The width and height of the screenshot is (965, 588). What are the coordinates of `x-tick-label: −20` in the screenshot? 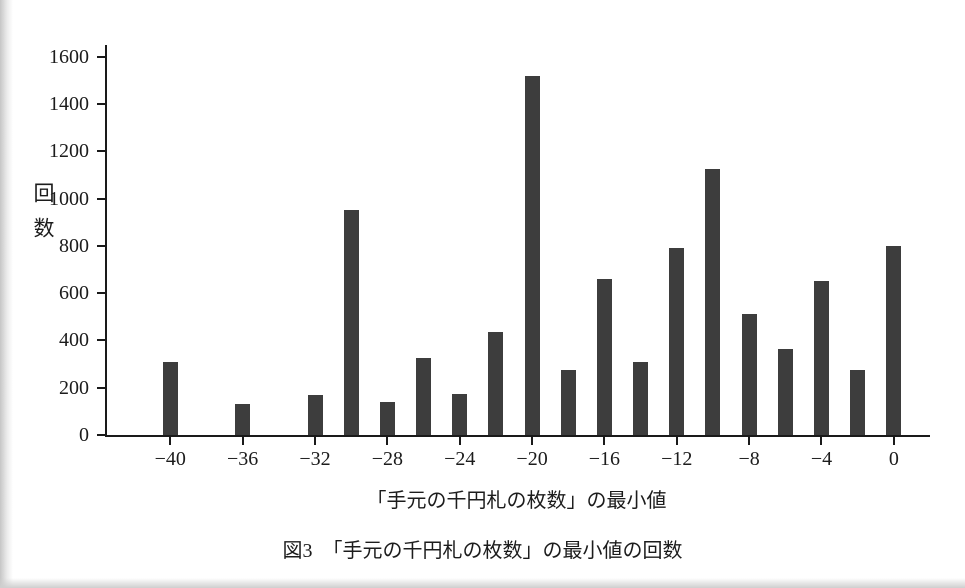 It's located at (532, 459).